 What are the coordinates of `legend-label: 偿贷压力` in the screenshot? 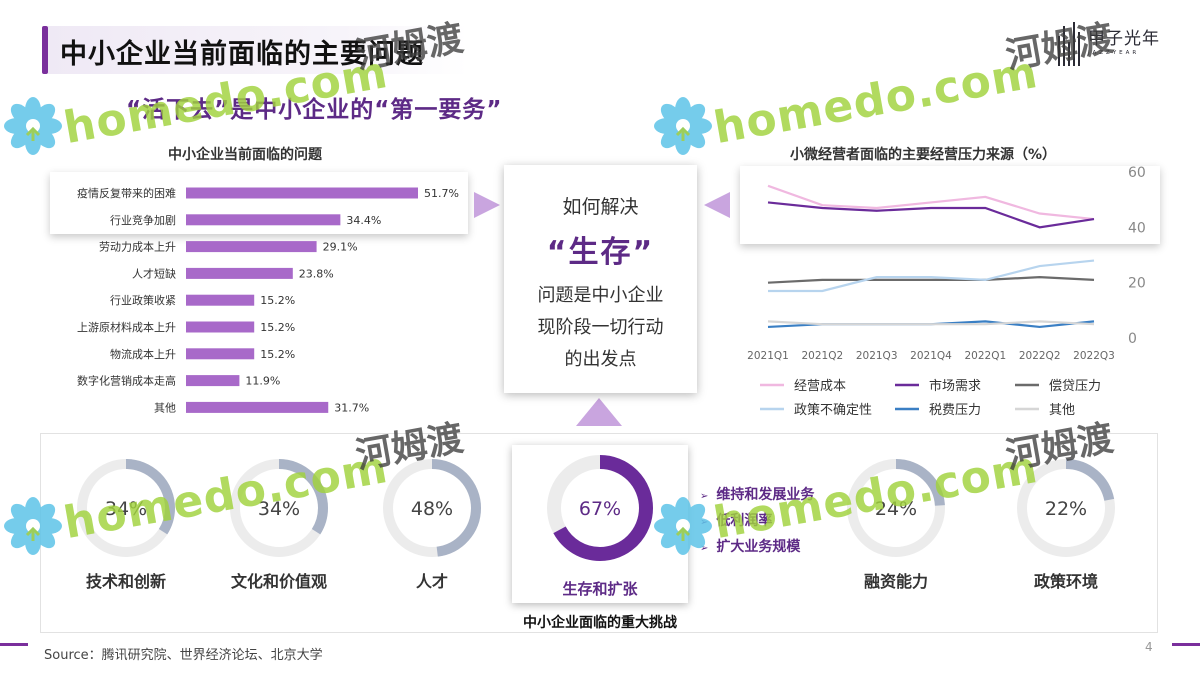 It's located at (1075, 386).